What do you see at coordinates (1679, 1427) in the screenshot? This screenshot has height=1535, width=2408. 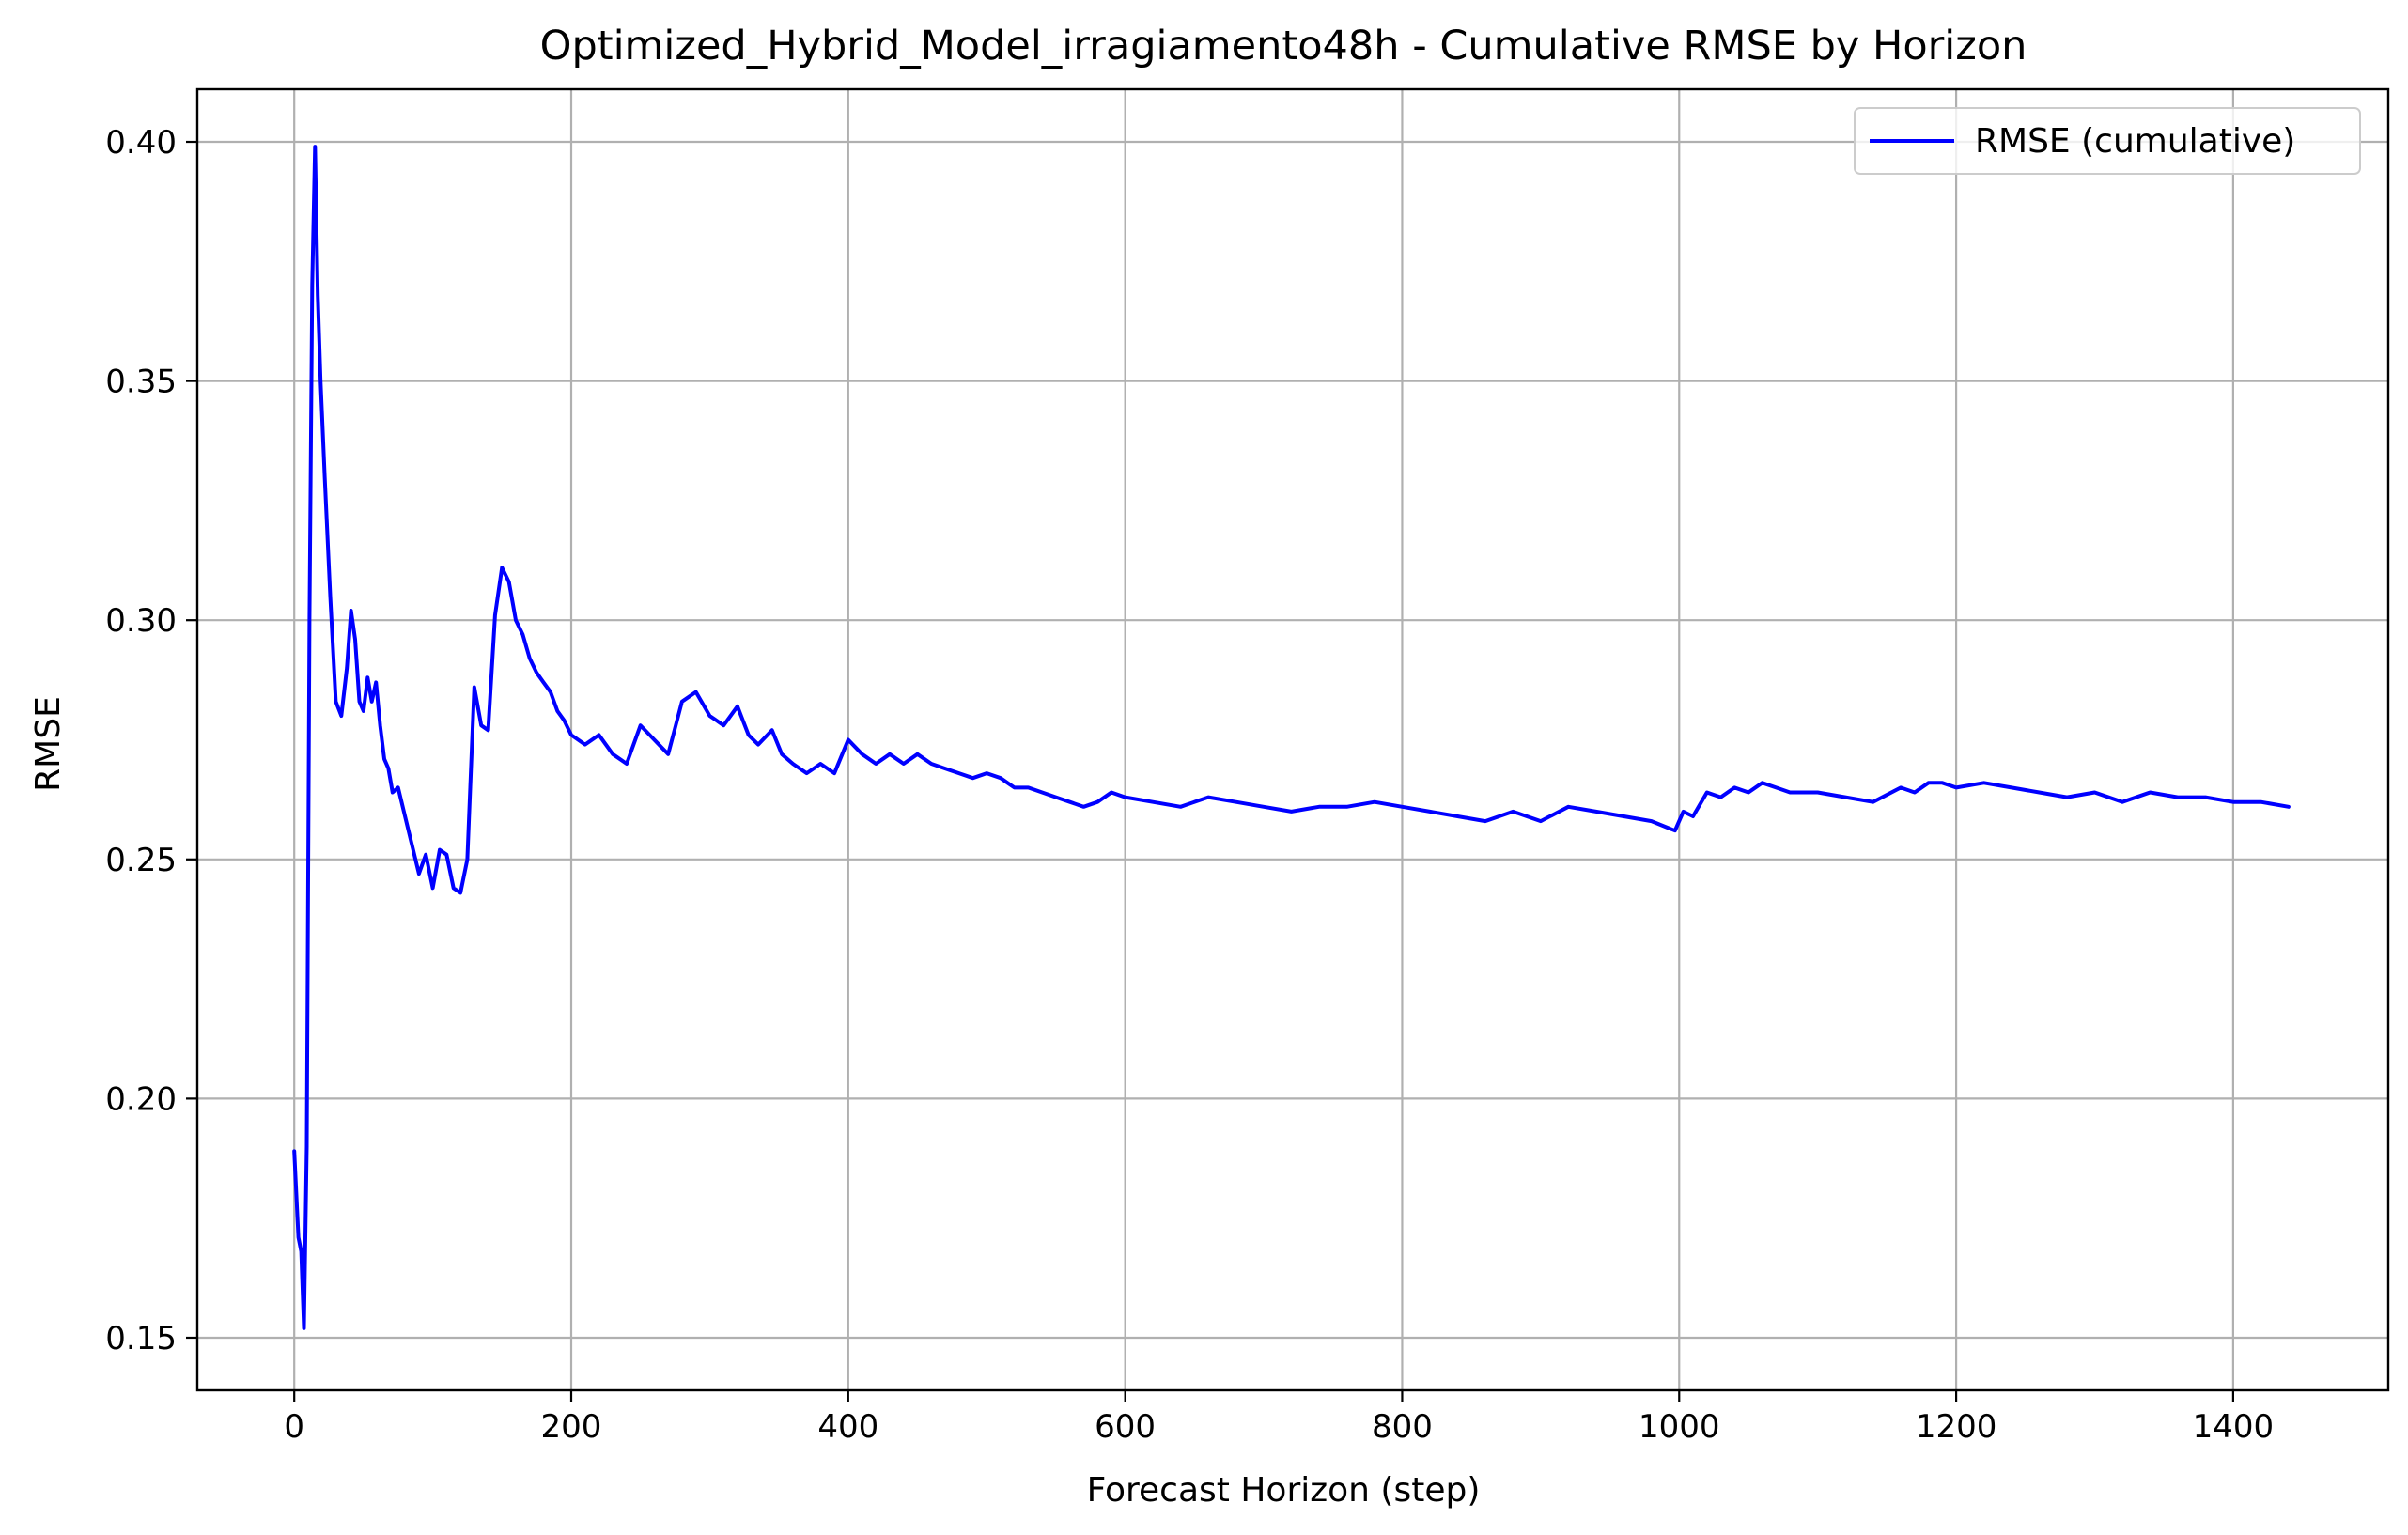 I see `x-tick-label: 1000` at bounding box center [1679, 1427].